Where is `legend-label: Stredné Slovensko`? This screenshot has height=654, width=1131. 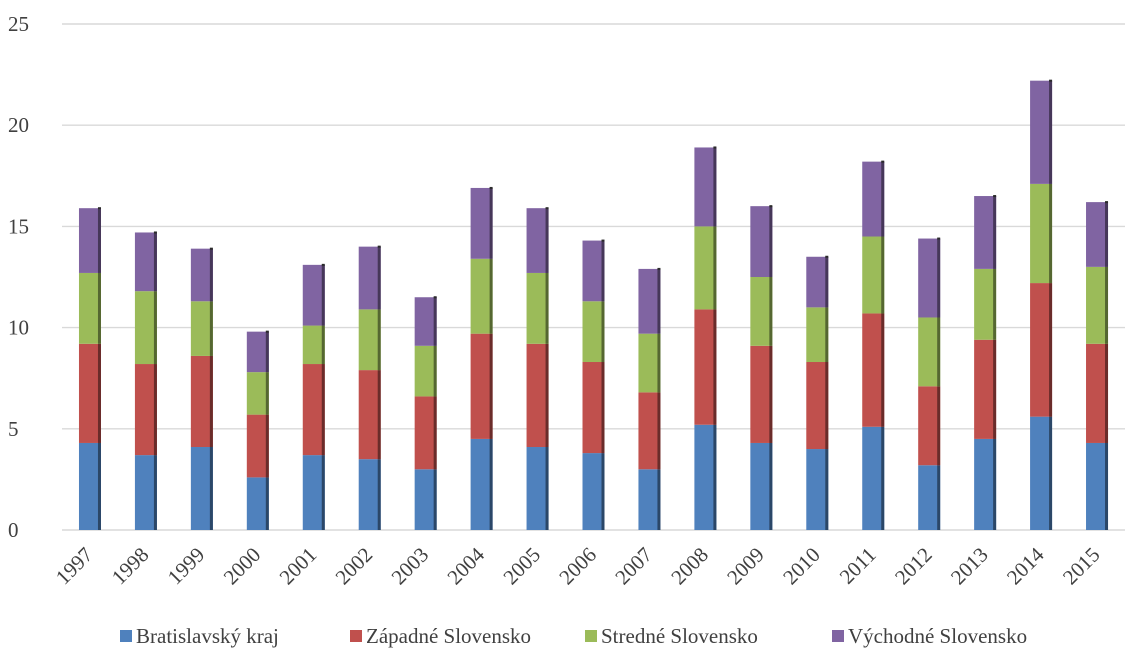 legend-label: Stredné Slovensko is located at coordinates (679, 636).